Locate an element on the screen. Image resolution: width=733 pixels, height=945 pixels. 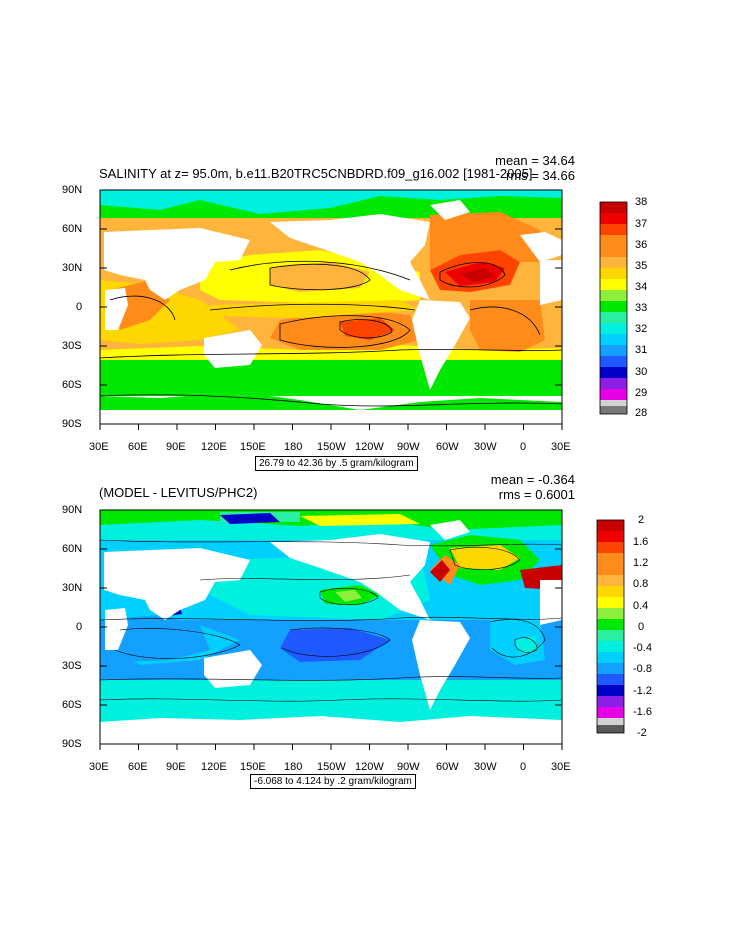
colorbar-label: 33 is located at coordinates (641, 308).